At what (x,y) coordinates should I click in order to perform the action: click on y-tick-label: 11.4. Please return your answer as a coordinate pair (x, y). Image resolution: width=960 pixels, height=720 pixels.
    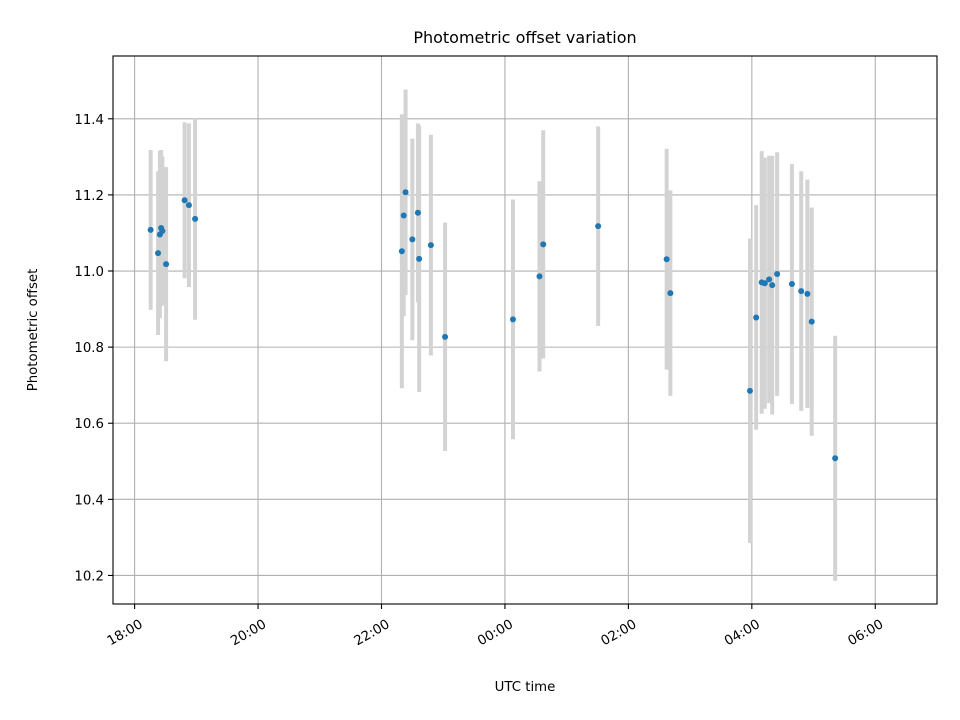
    Looking at the image, I should click on (89, 120).